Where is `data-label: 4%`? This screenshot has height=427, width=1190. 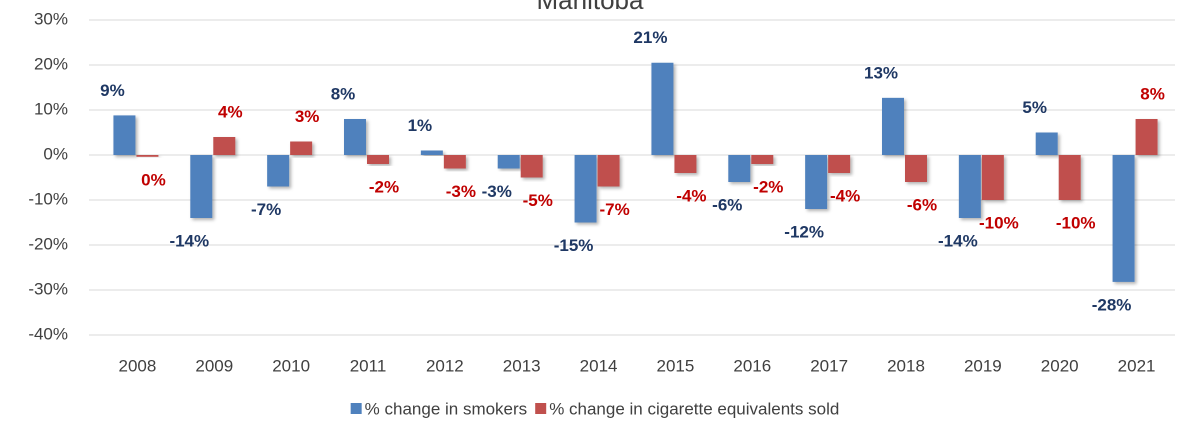 data-label: 4% is located at coordinates (230, 111).